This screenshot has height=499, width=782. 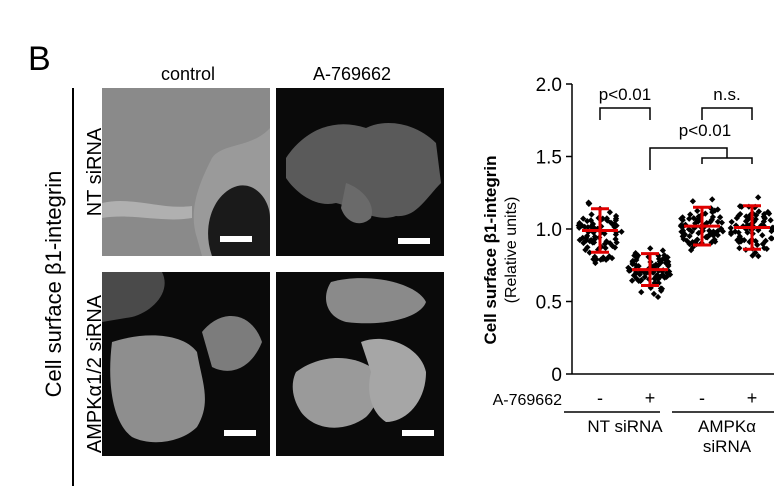 What do you see at coordinates (360, 364) in the screenshot?
I see `micrograph-ampk-treatment` at bounding box center [360, 364].